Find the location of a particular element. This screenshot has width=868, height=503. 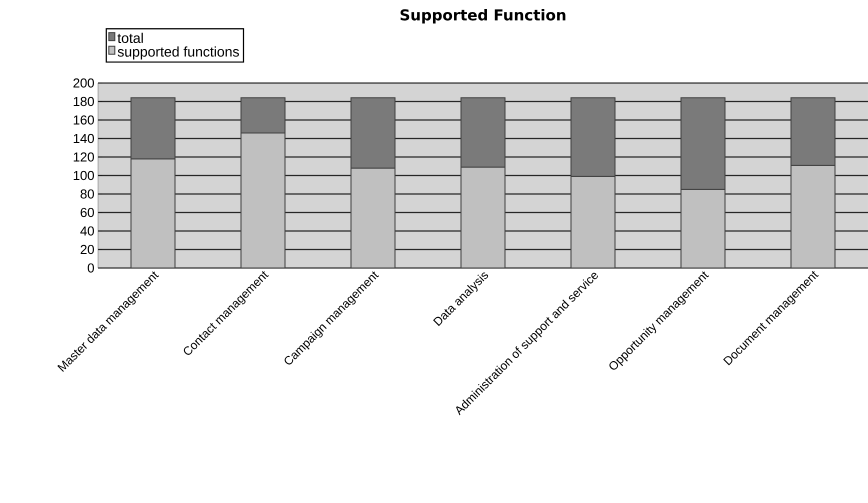

y-tick-label: 160 is located at coordinates (84, 120).